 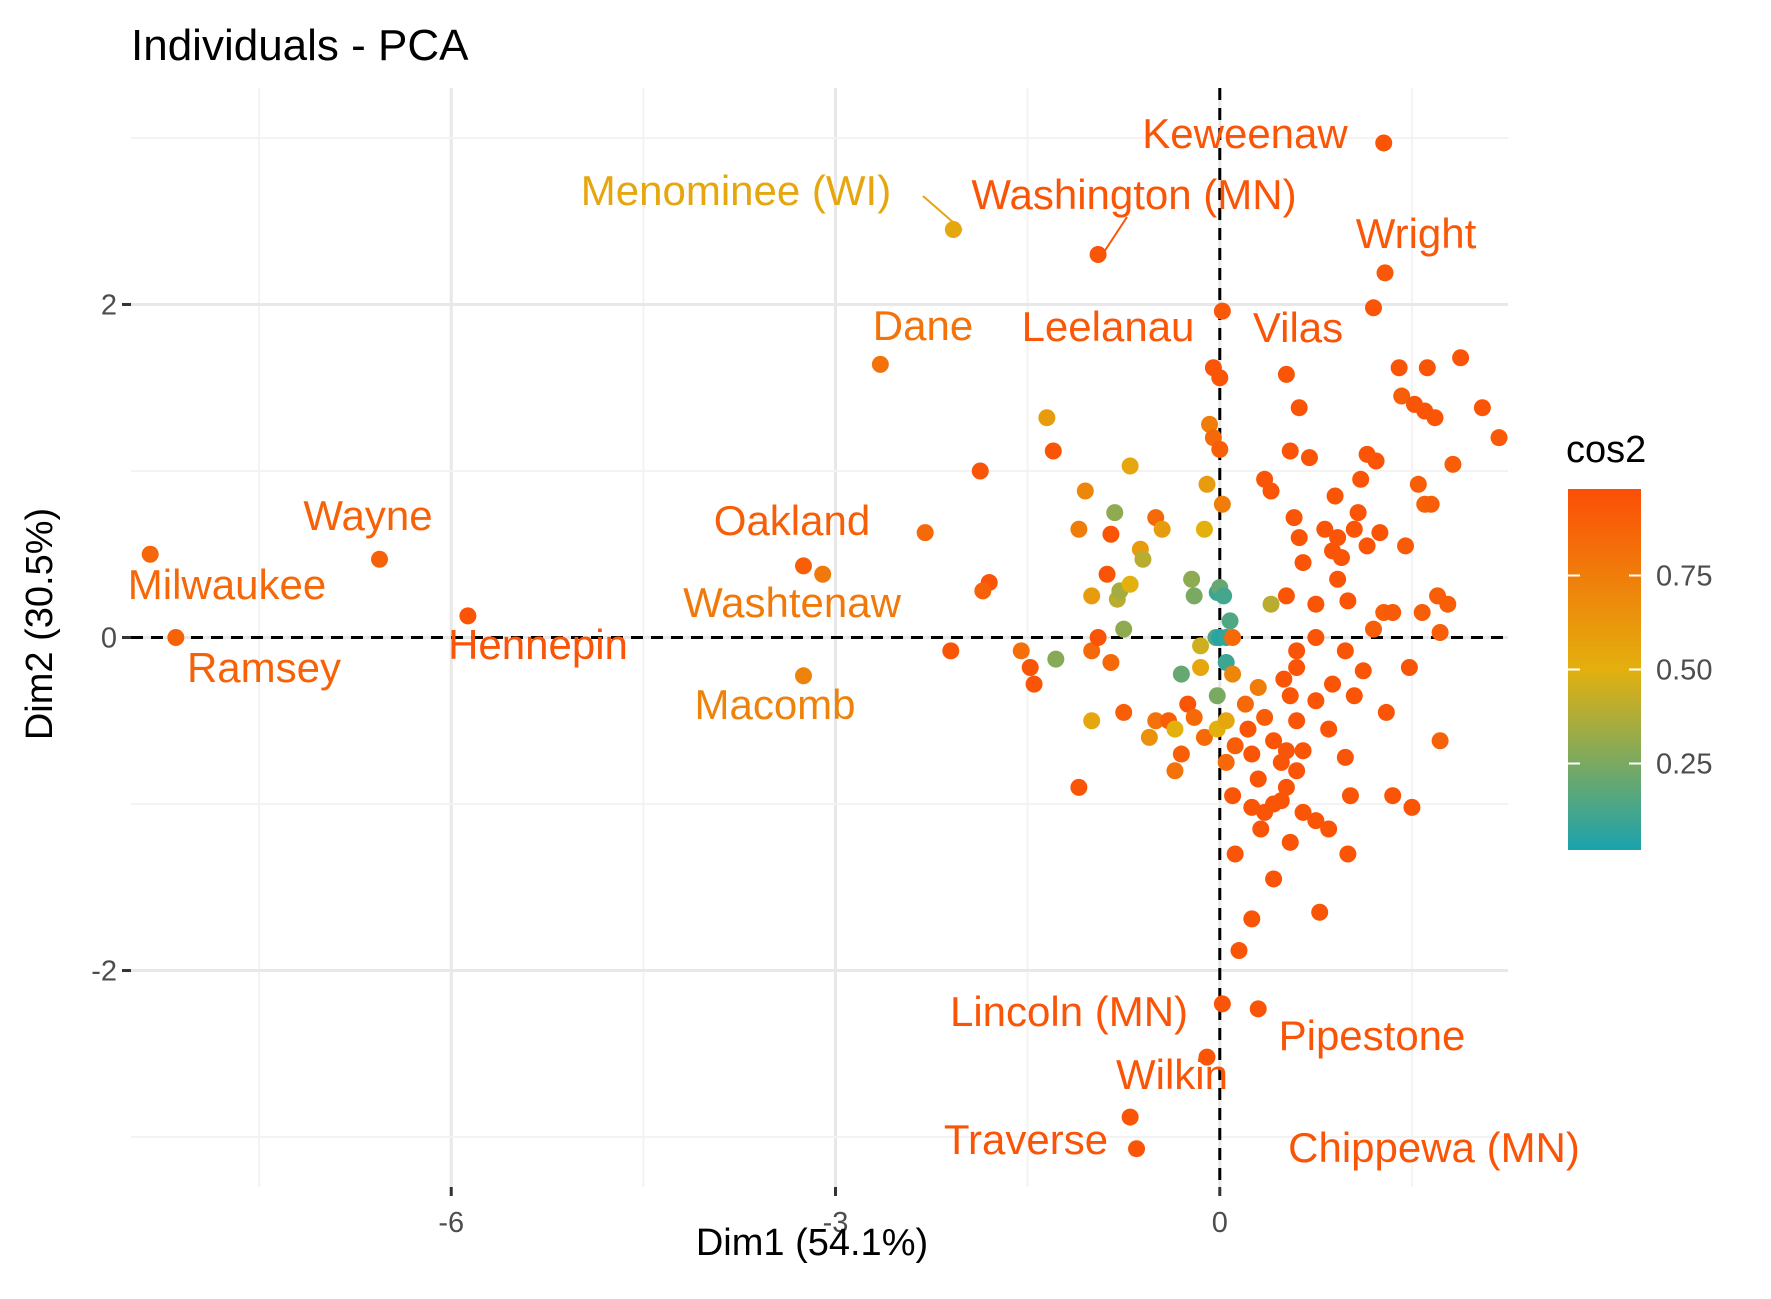 What do you see at coordinates (792, 602) in the screenshot?
I see `point-label: Washtenaw` at bounding box center [792, 602].